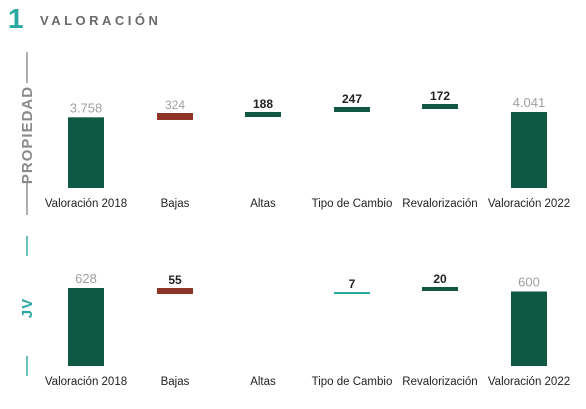  What do you see at coordinates (352, 284) in the screenshot?
I see `jv-value-label-3: 7` at bounding box center [352, 284].